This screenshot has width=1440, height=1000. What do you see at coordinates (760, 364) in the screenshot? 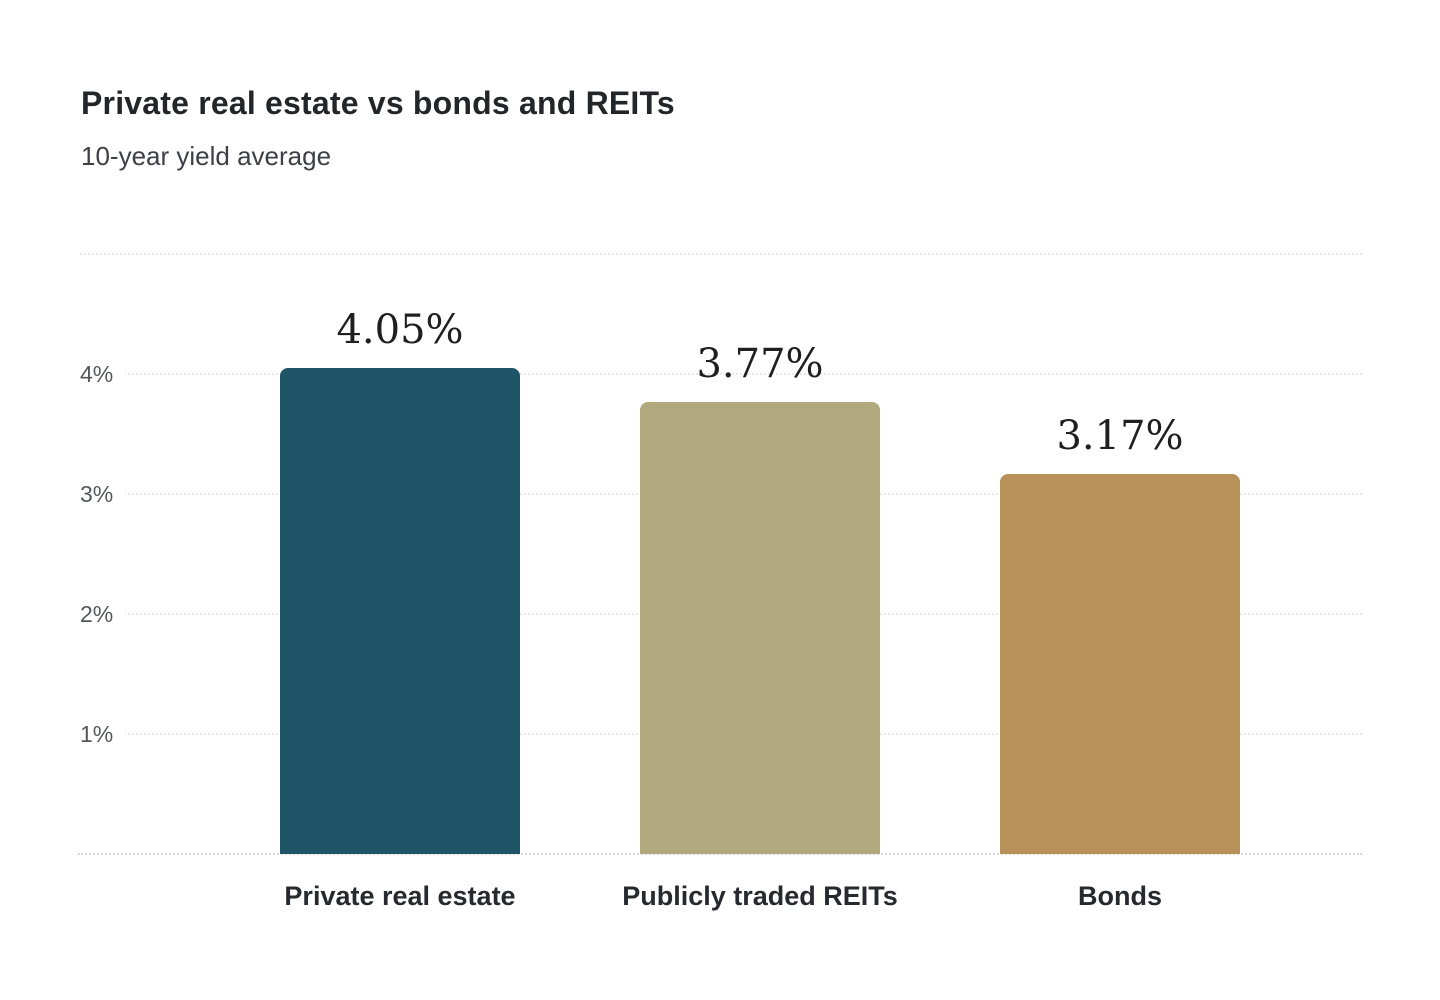
I see `bar-value-label-public-reits: 3.77%` at bounding box center [760, 364].